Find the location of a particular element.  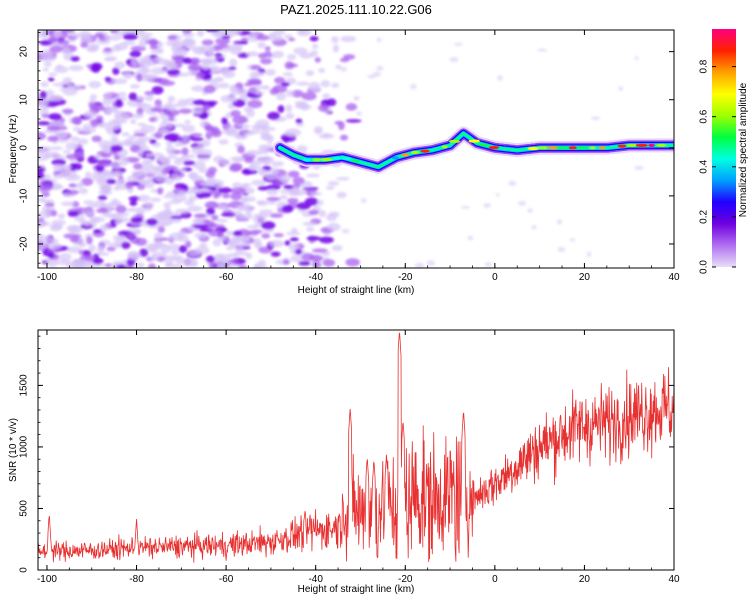

spectrogram-y-tick-label: -10 is located at coordinates (24, 195).